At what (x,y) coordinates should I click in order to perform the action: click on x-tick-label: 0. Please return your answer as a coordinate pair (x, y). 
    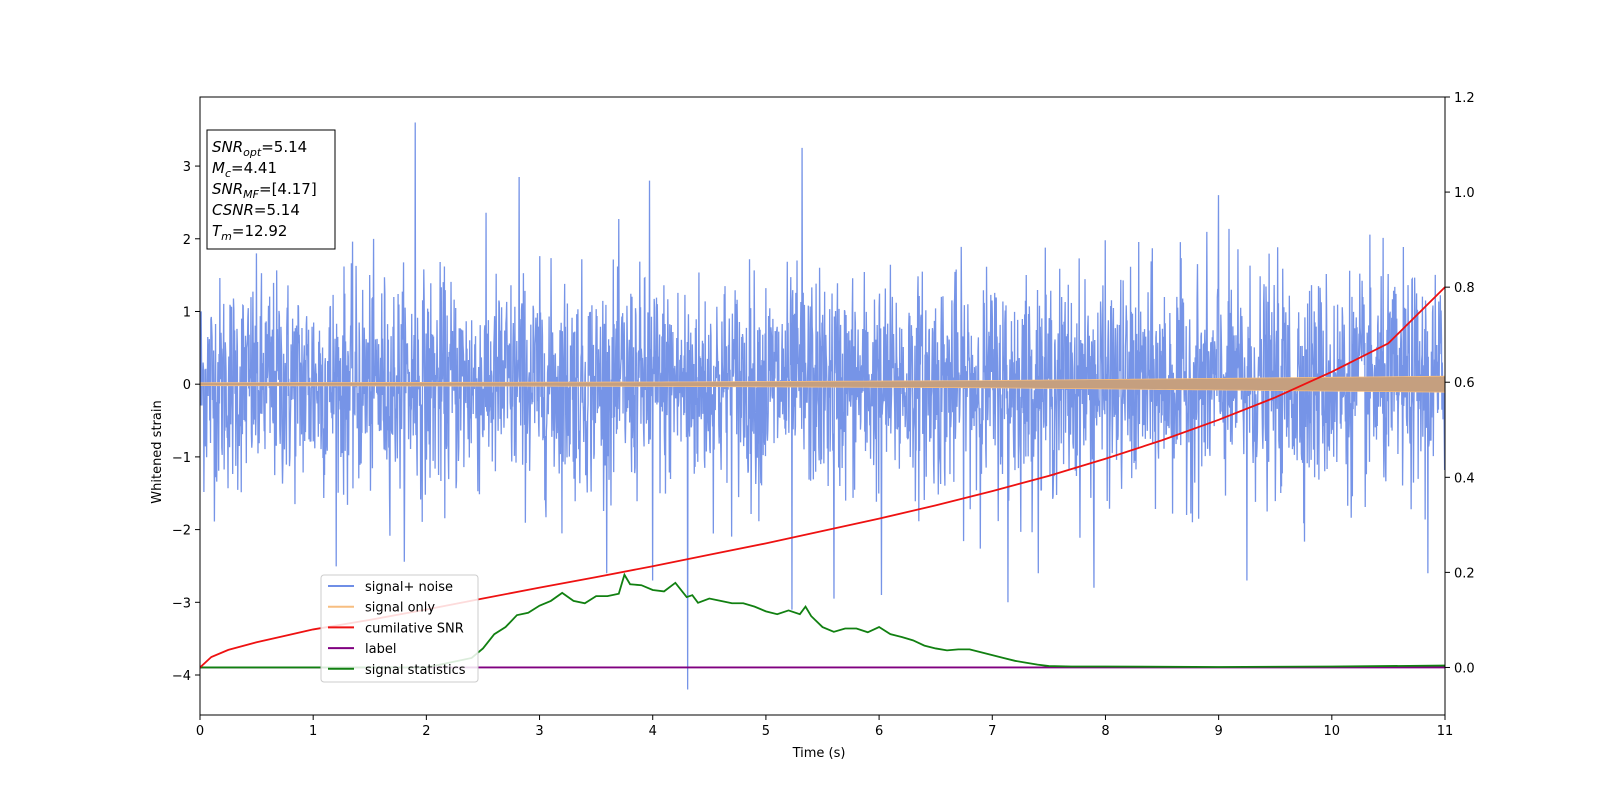
    Looking at the image, I should click on (200, 731).